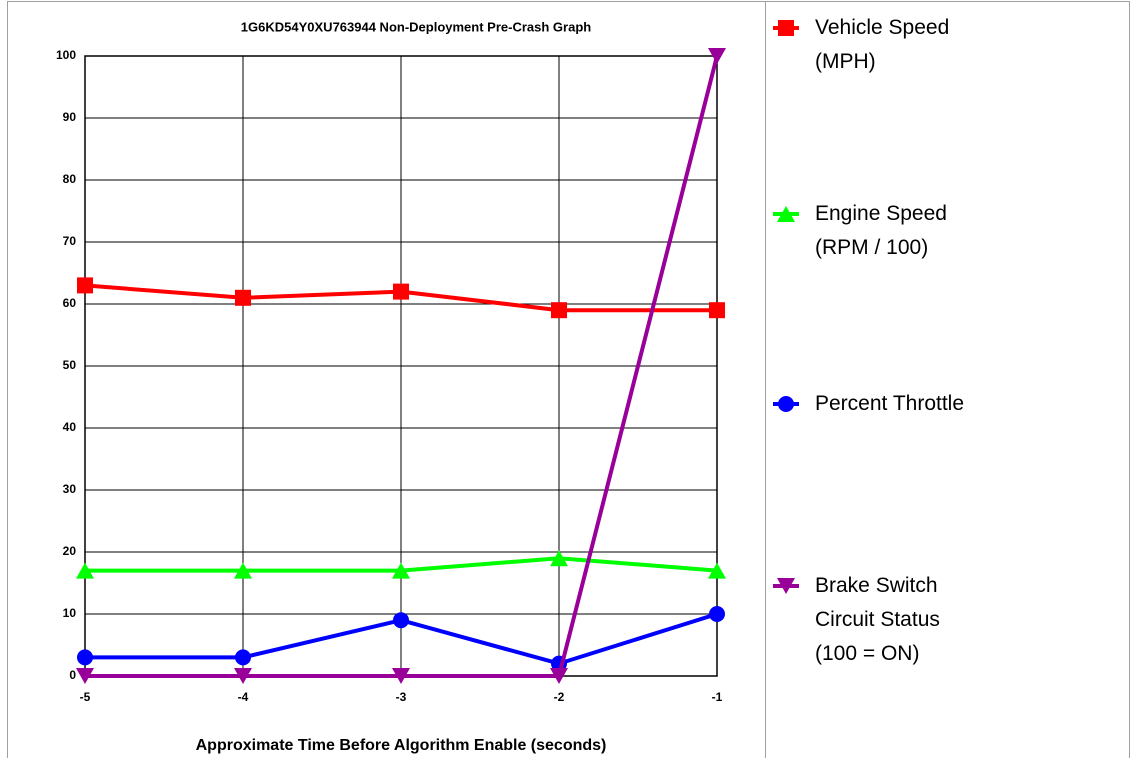 The width and height of the screenshot is (1132, 758). What do you see at coordinates (882, 44) in the screenshot?
I see `legend-label: Vehicle Speed (MPH)` at bounding box center [882, 44].